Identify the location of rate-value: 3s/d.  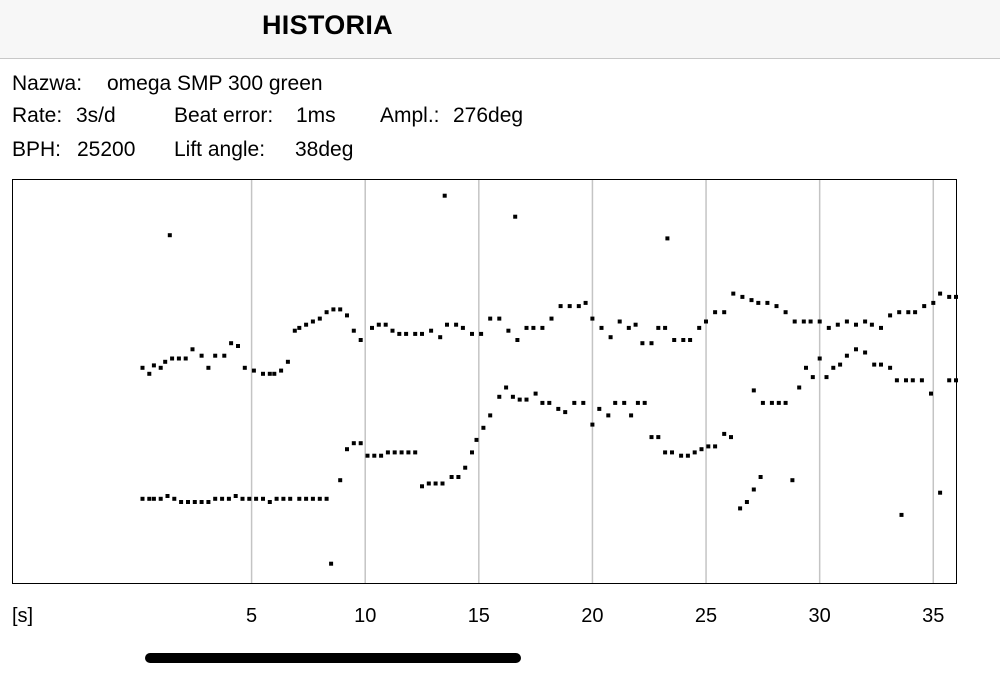
(96, 115).